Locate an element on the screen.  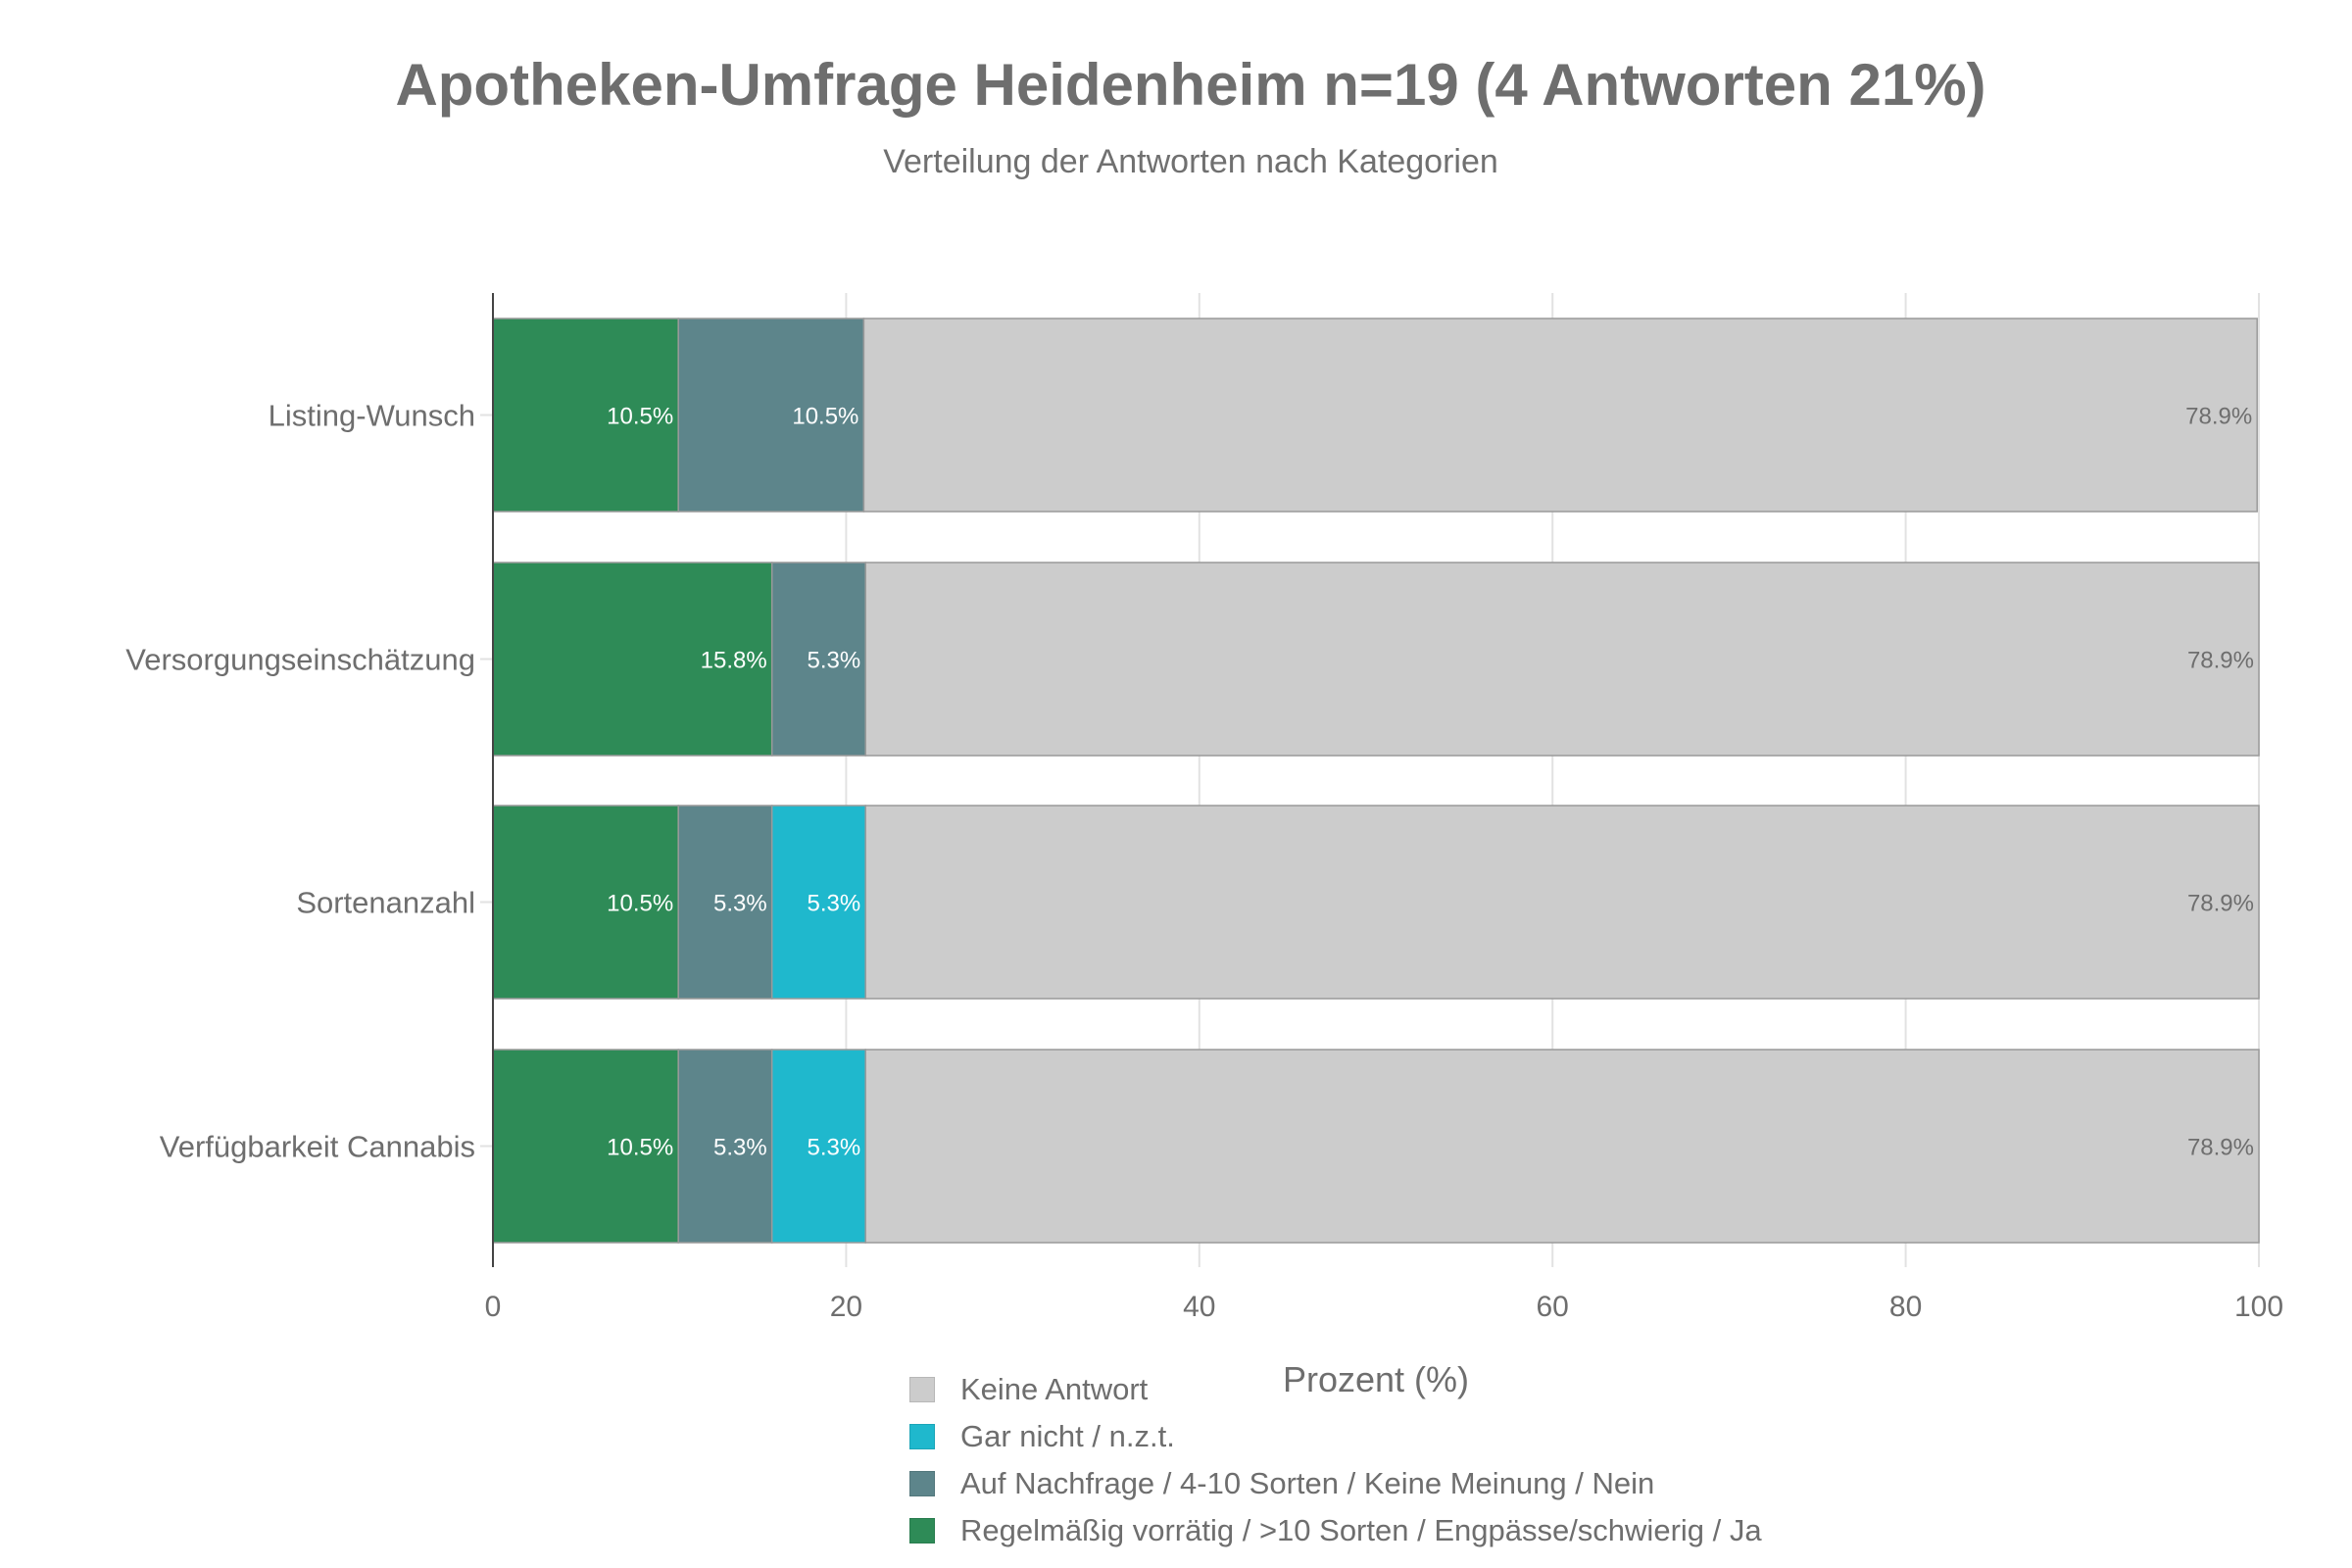
x-tick-label: 40 is located at coordinates (1199, 1307).